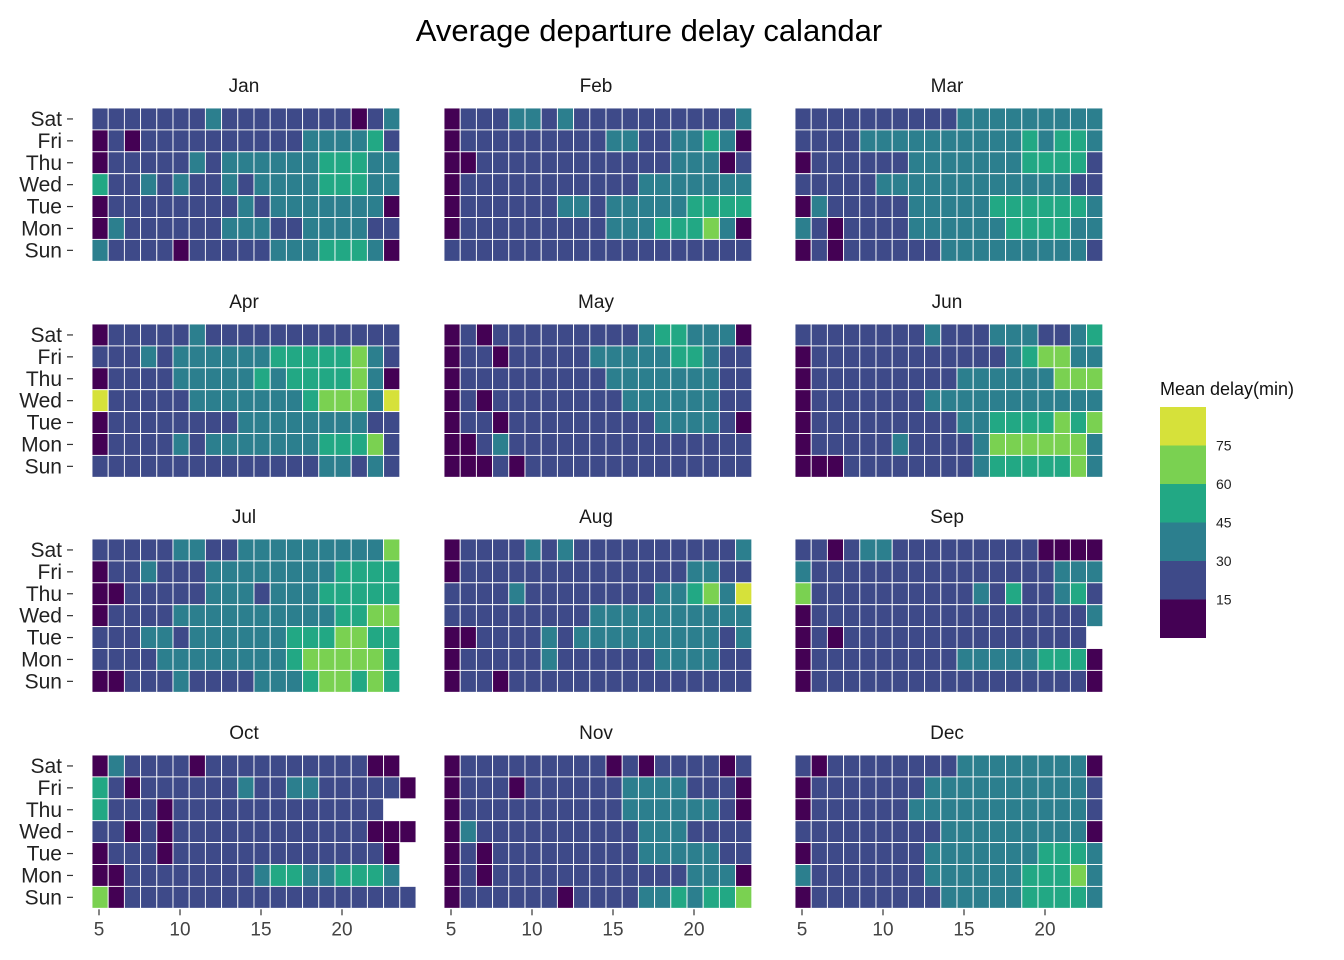  Describe the element at coordinates (596, 517) in the screenshot. I see `strip-label: Aug` at that location.